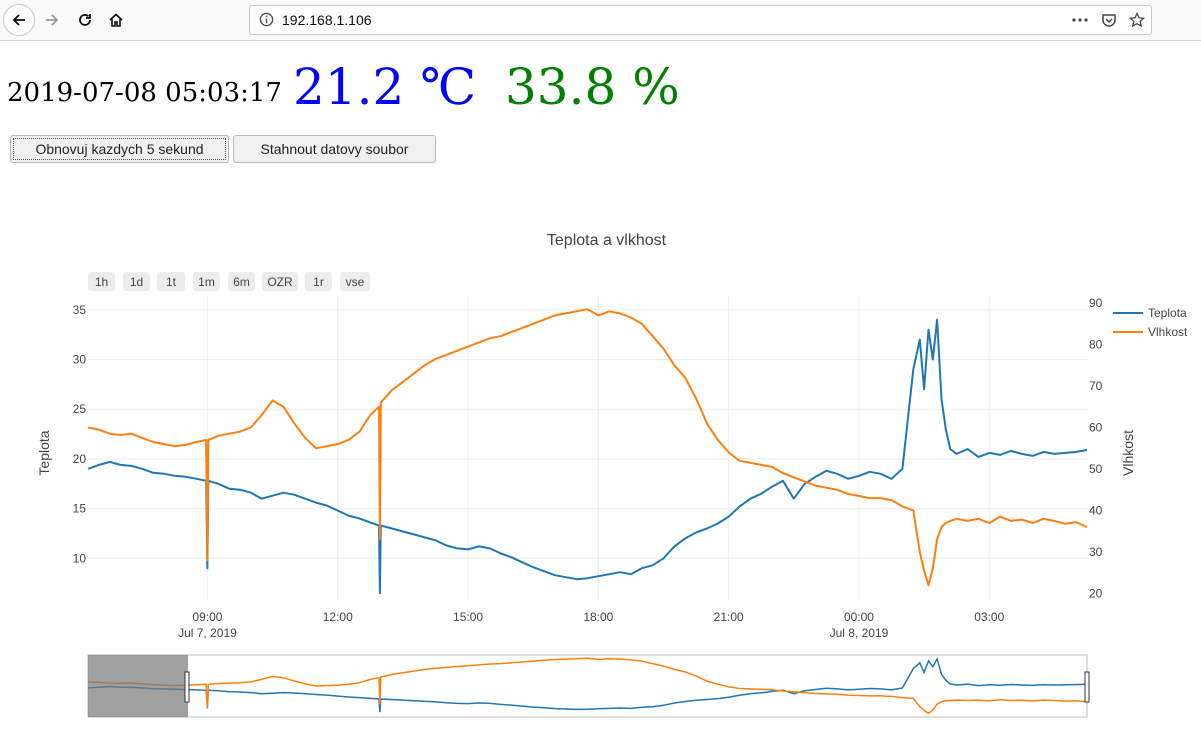 The width and height of the screenshot is (1201, 752). What do you see at coordinates (592, 87) in the screenshot?
I see `current-humidity: 33.8 %` at bounding box center [592, 87].